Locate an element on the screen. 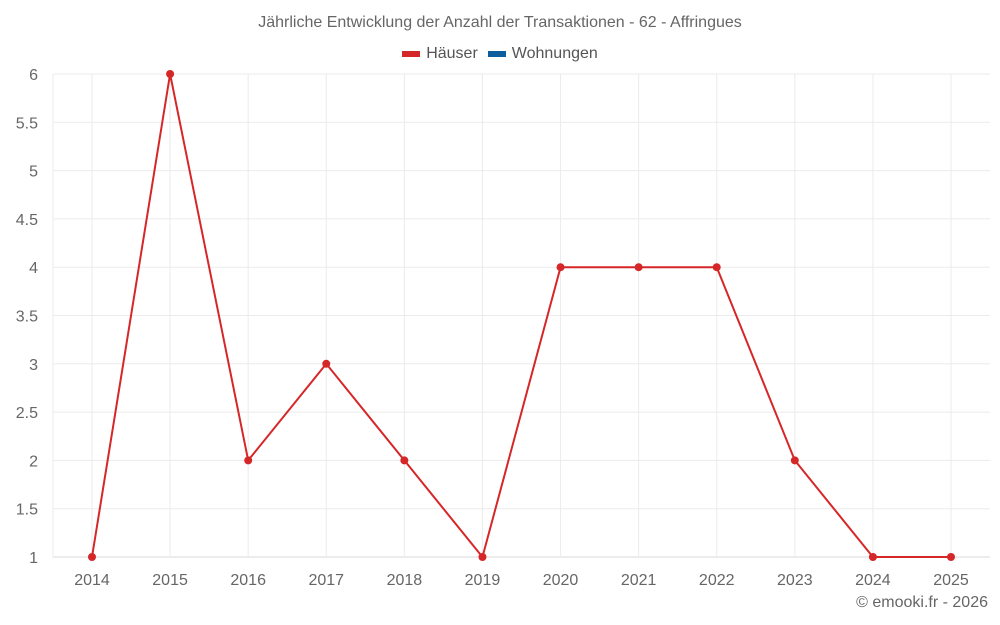  y-tick-label: 2.5 is located at coordinates (27, 413).